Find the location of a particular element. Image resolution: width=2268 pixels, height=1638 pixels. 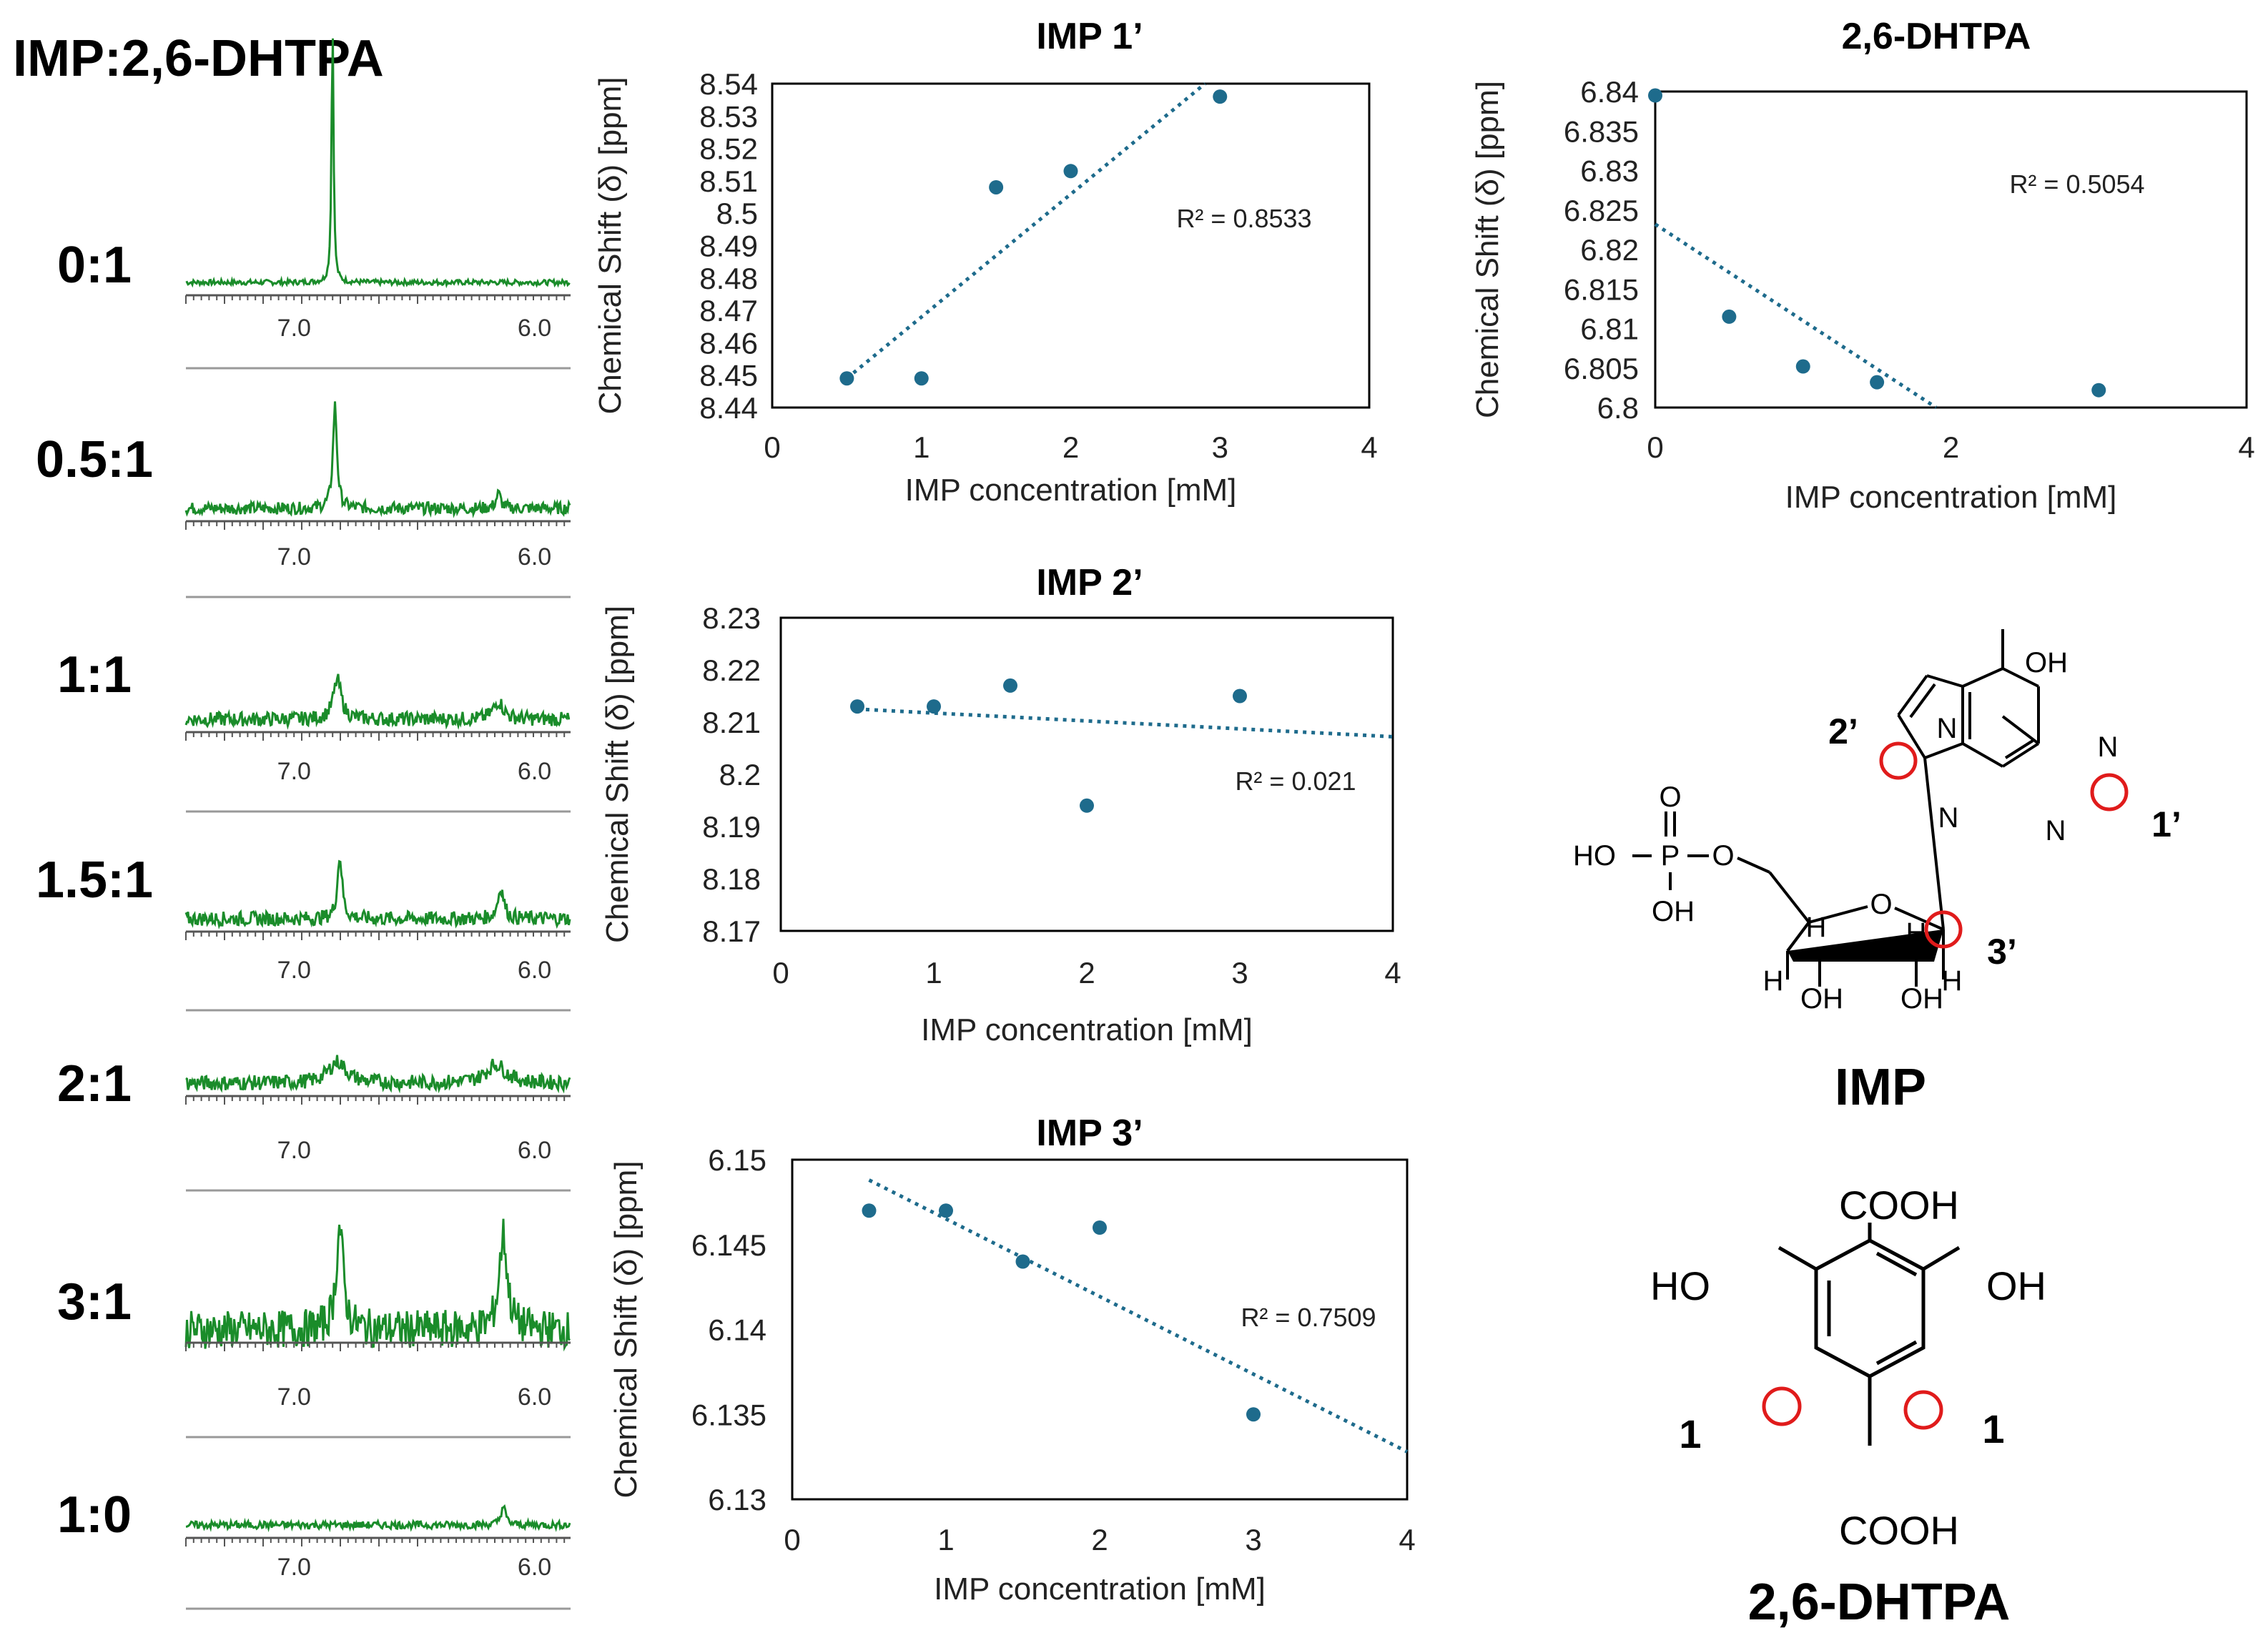

atom-label: HO is located at coordinates (1594, 856).